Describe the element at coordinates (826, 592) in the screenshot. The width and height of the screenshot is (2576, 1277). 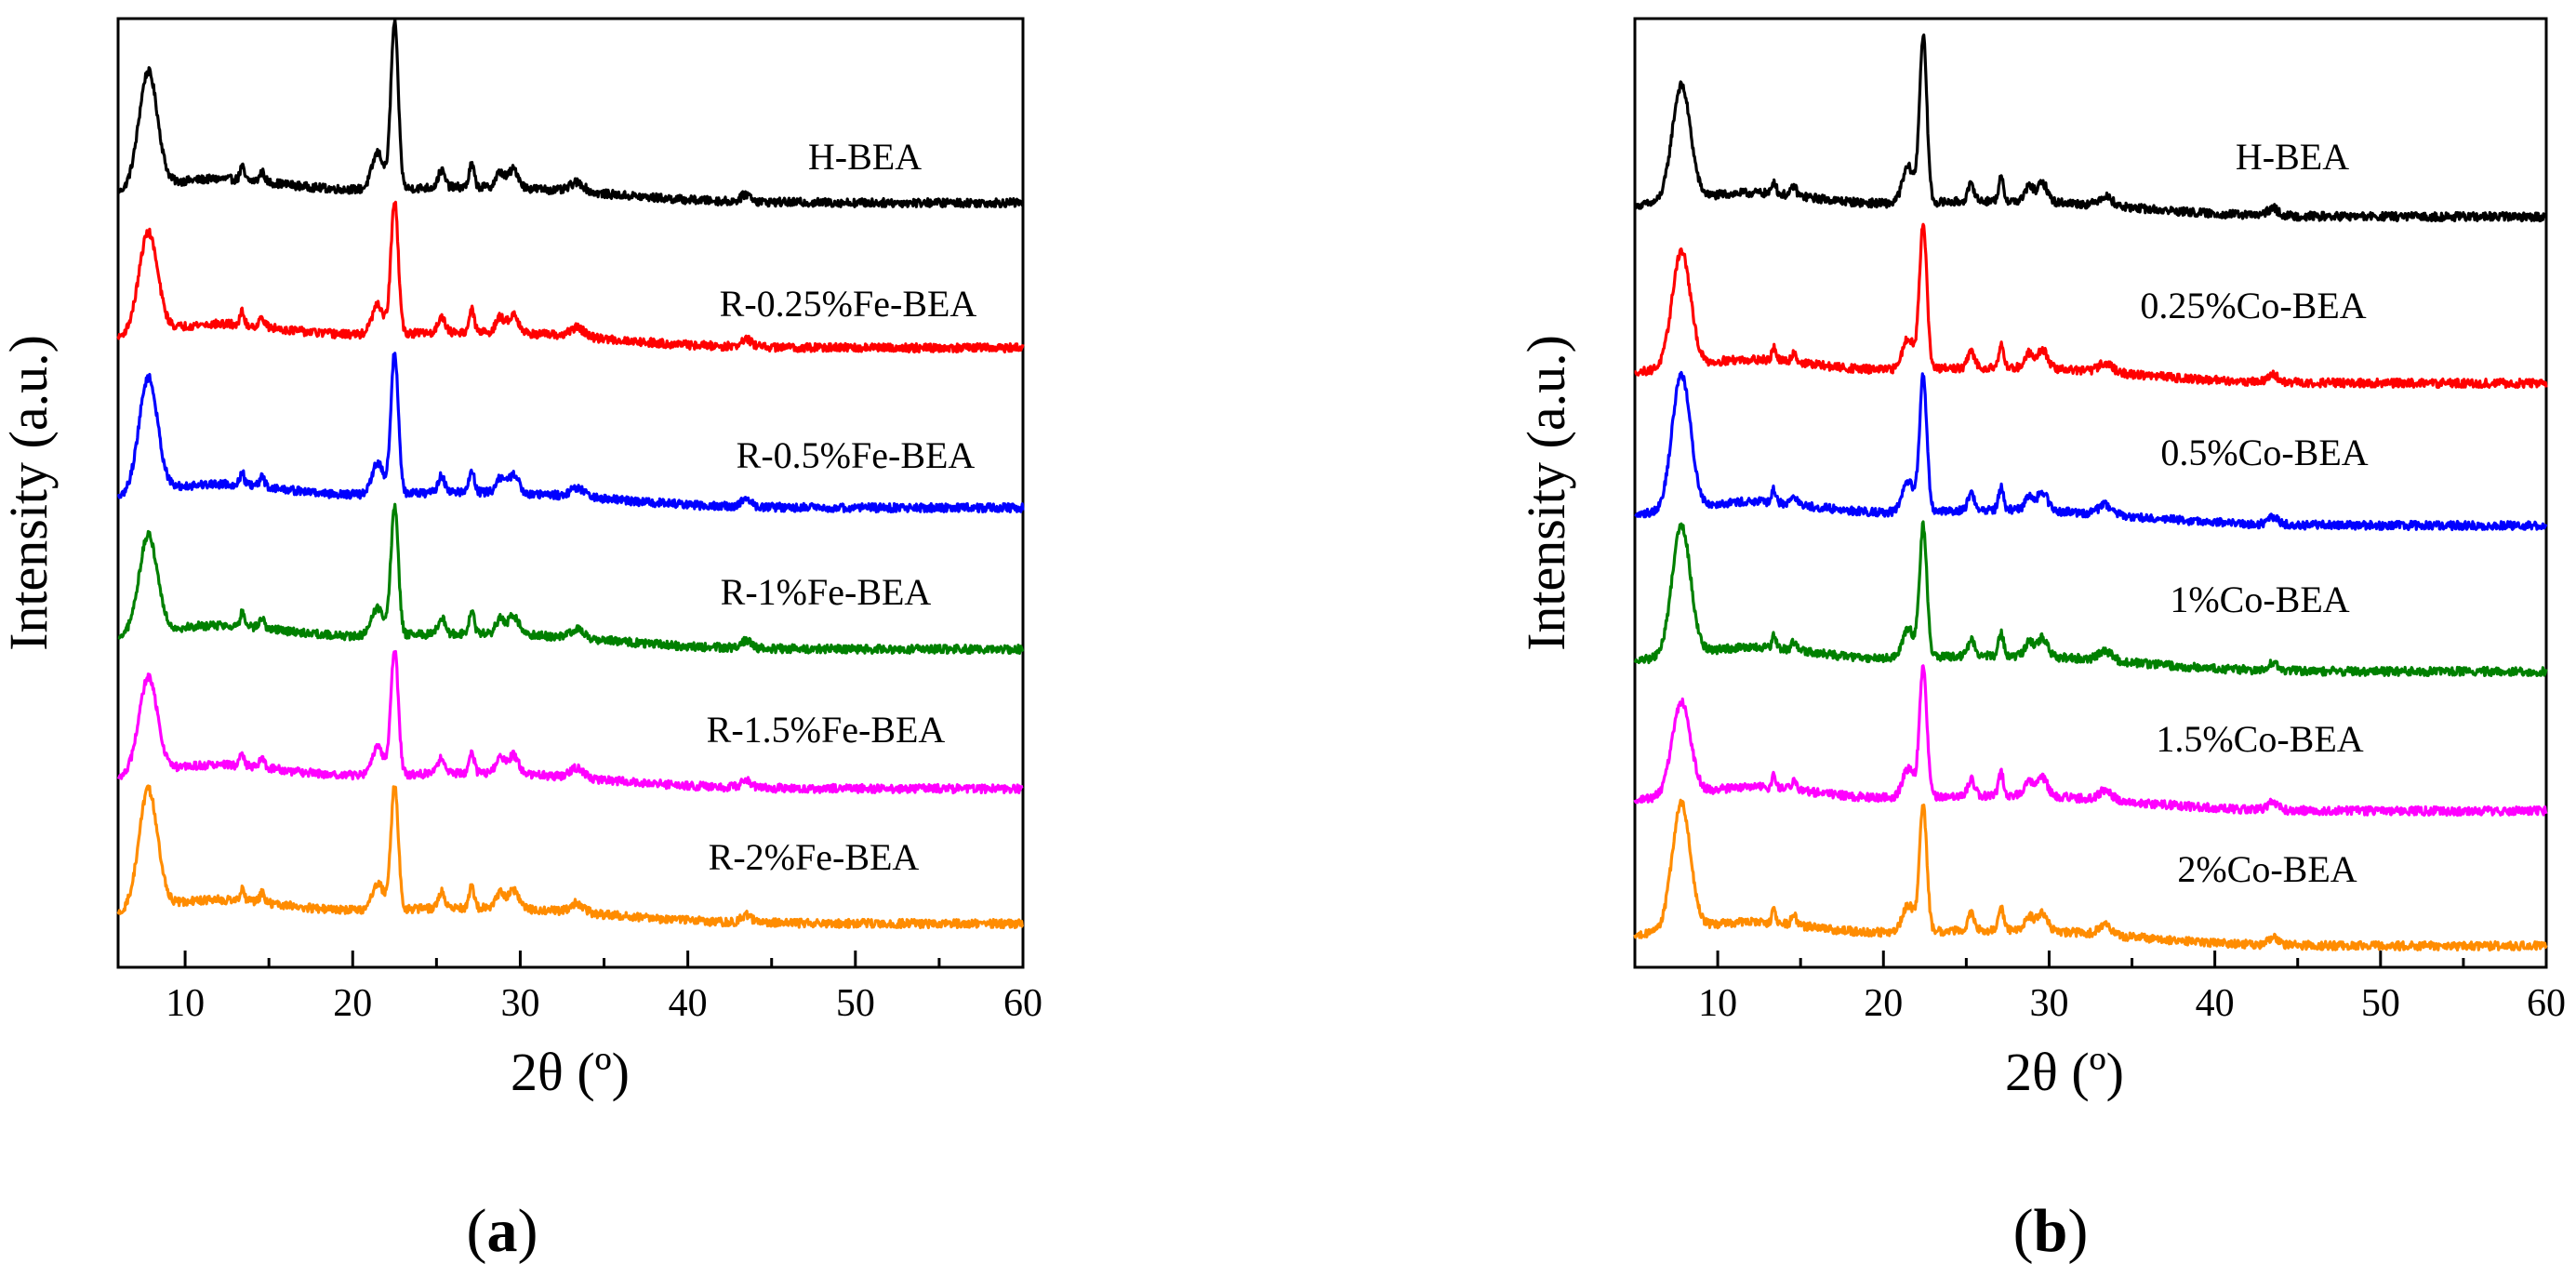
I see `series-label: R-1%Fe-BEA` at that location.